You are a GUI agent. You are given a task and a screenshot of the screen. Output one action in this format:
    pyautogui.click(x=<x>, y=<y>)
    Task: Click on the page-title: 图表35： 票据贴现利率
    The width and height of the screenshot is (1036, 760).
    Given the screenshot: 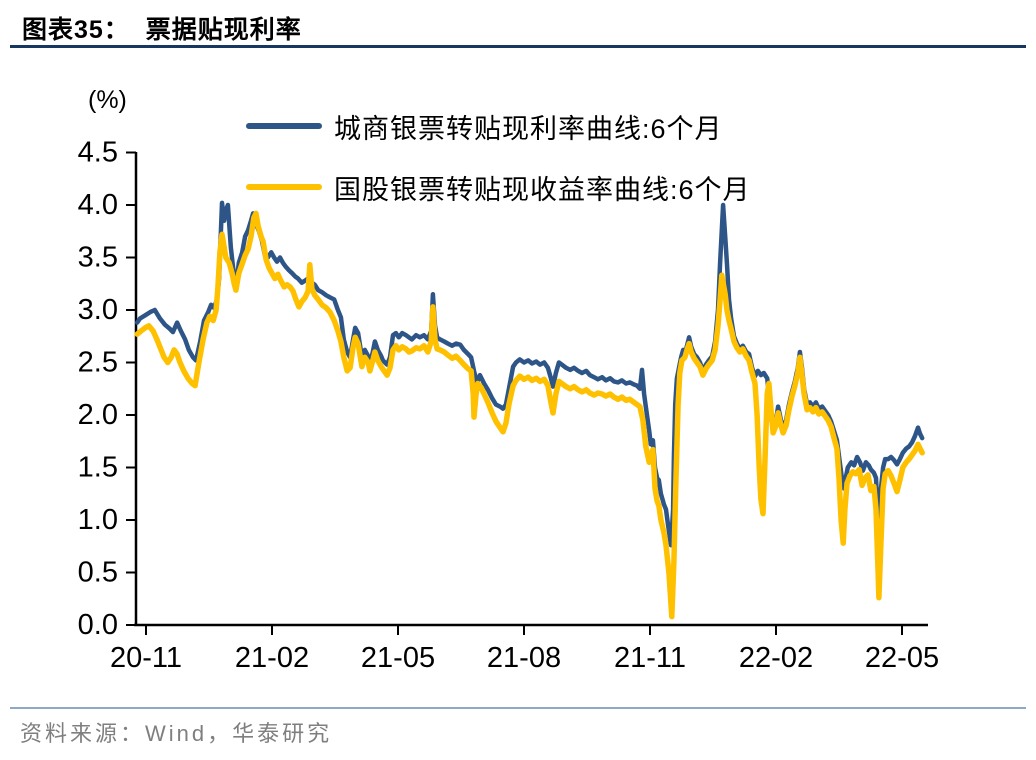 What is the action you would take?
    pyautogui.click(x=162, y=30)
    